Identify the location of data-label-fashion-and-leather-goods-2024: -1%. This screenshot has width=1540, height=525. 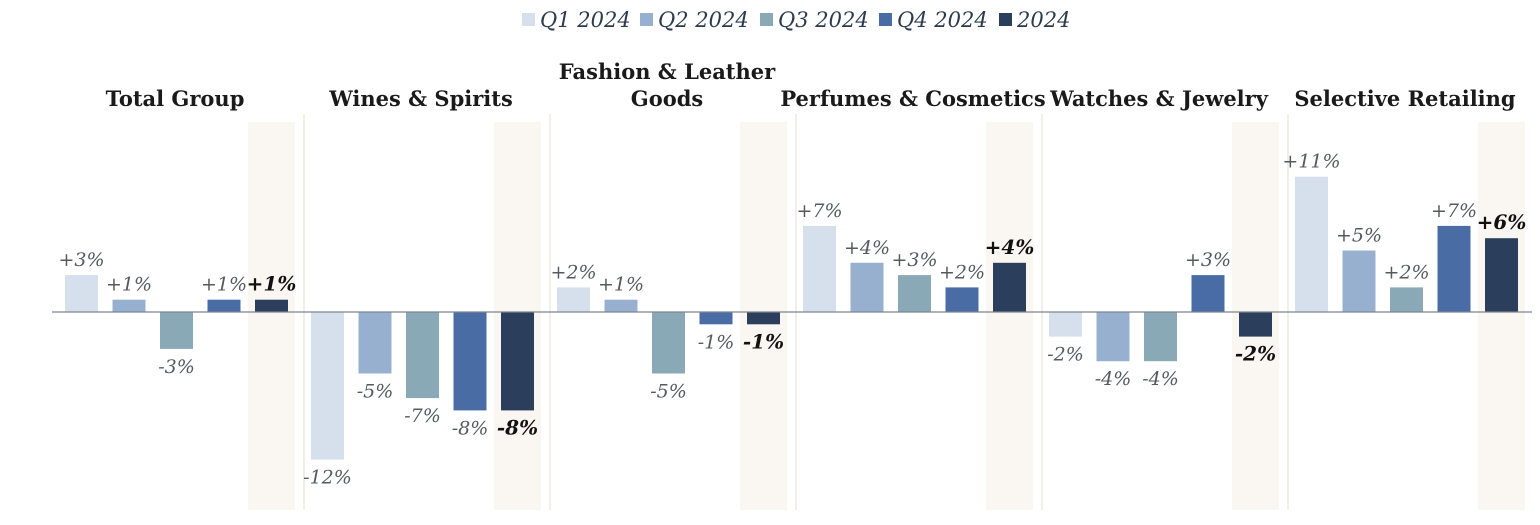
(763, 341).